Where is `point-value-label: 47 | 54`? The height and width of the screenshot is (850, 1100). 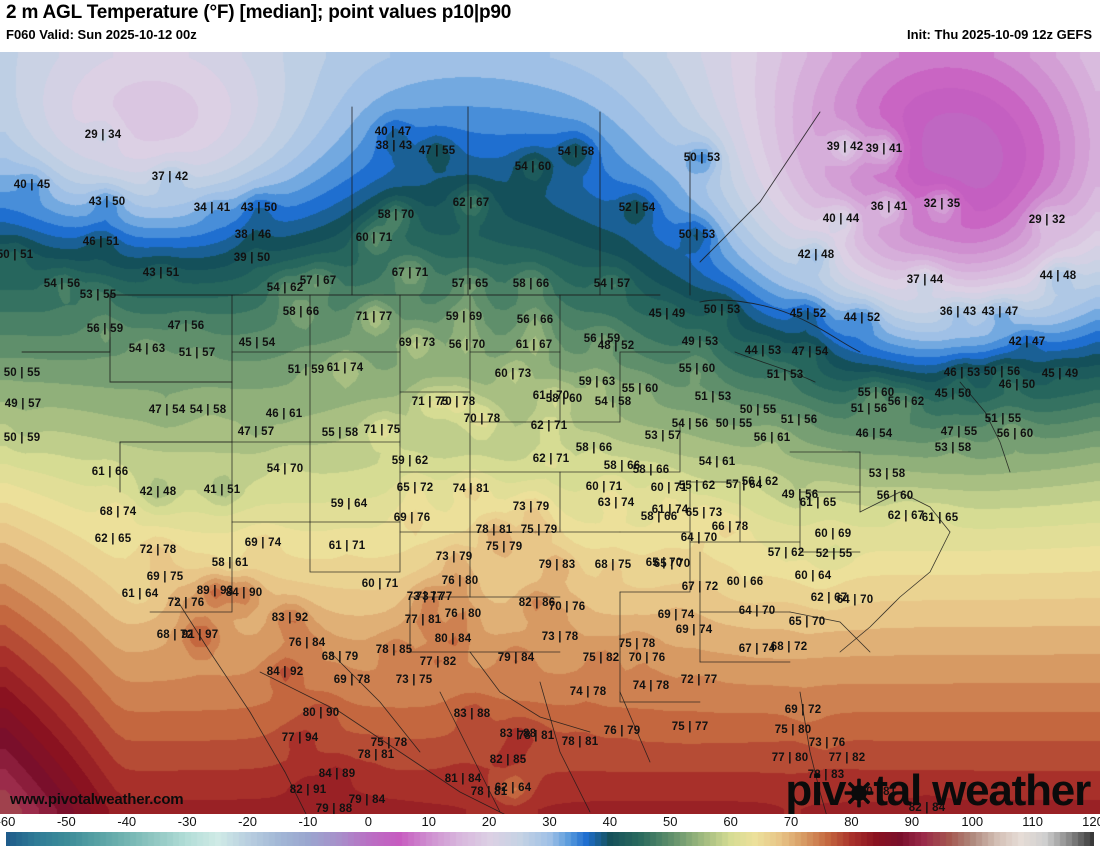
point-value-label: 47 | 54 is located at coordinates (810, 352).